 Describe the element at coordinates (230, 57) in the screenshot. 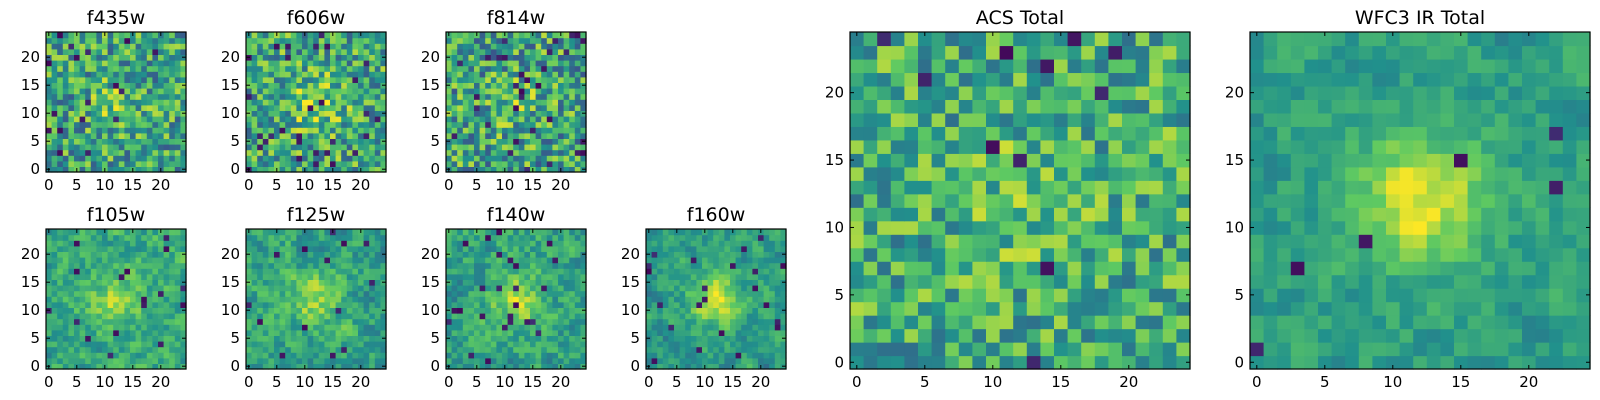

I see `y-tick-label: 20` at that location.